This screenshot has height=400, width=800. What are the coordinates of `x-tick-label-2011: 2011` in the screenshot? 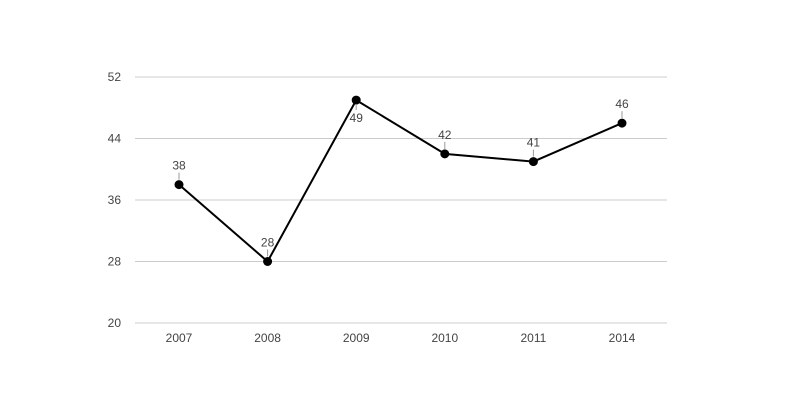 It's located at (533, 338).